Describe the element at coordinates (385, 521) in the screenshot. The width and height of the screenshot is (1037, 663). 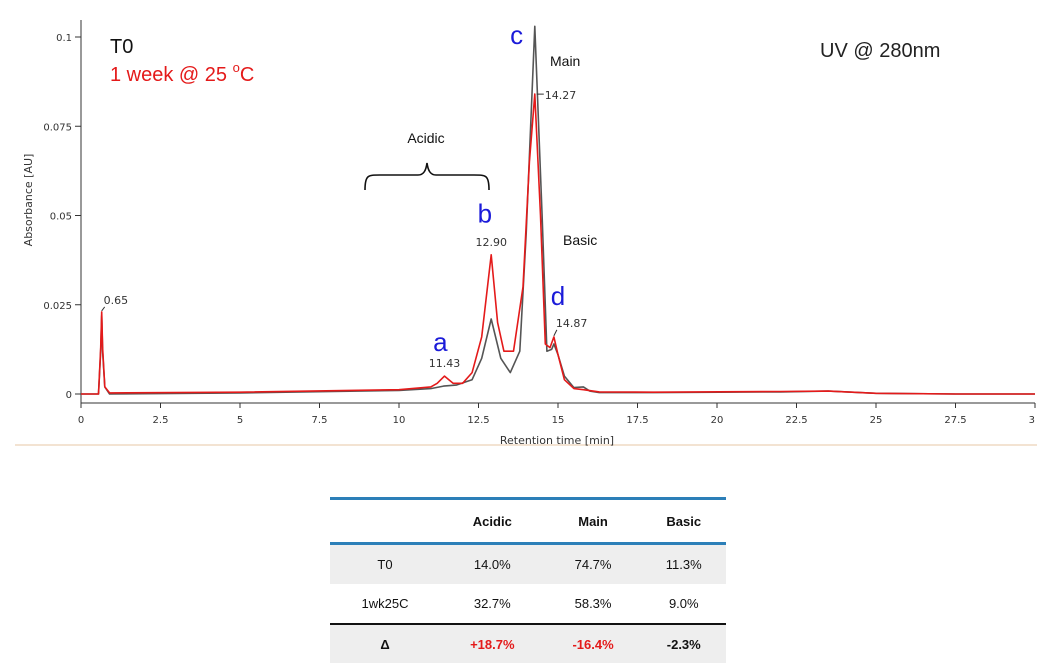
I see `table-header-empty` at that location.